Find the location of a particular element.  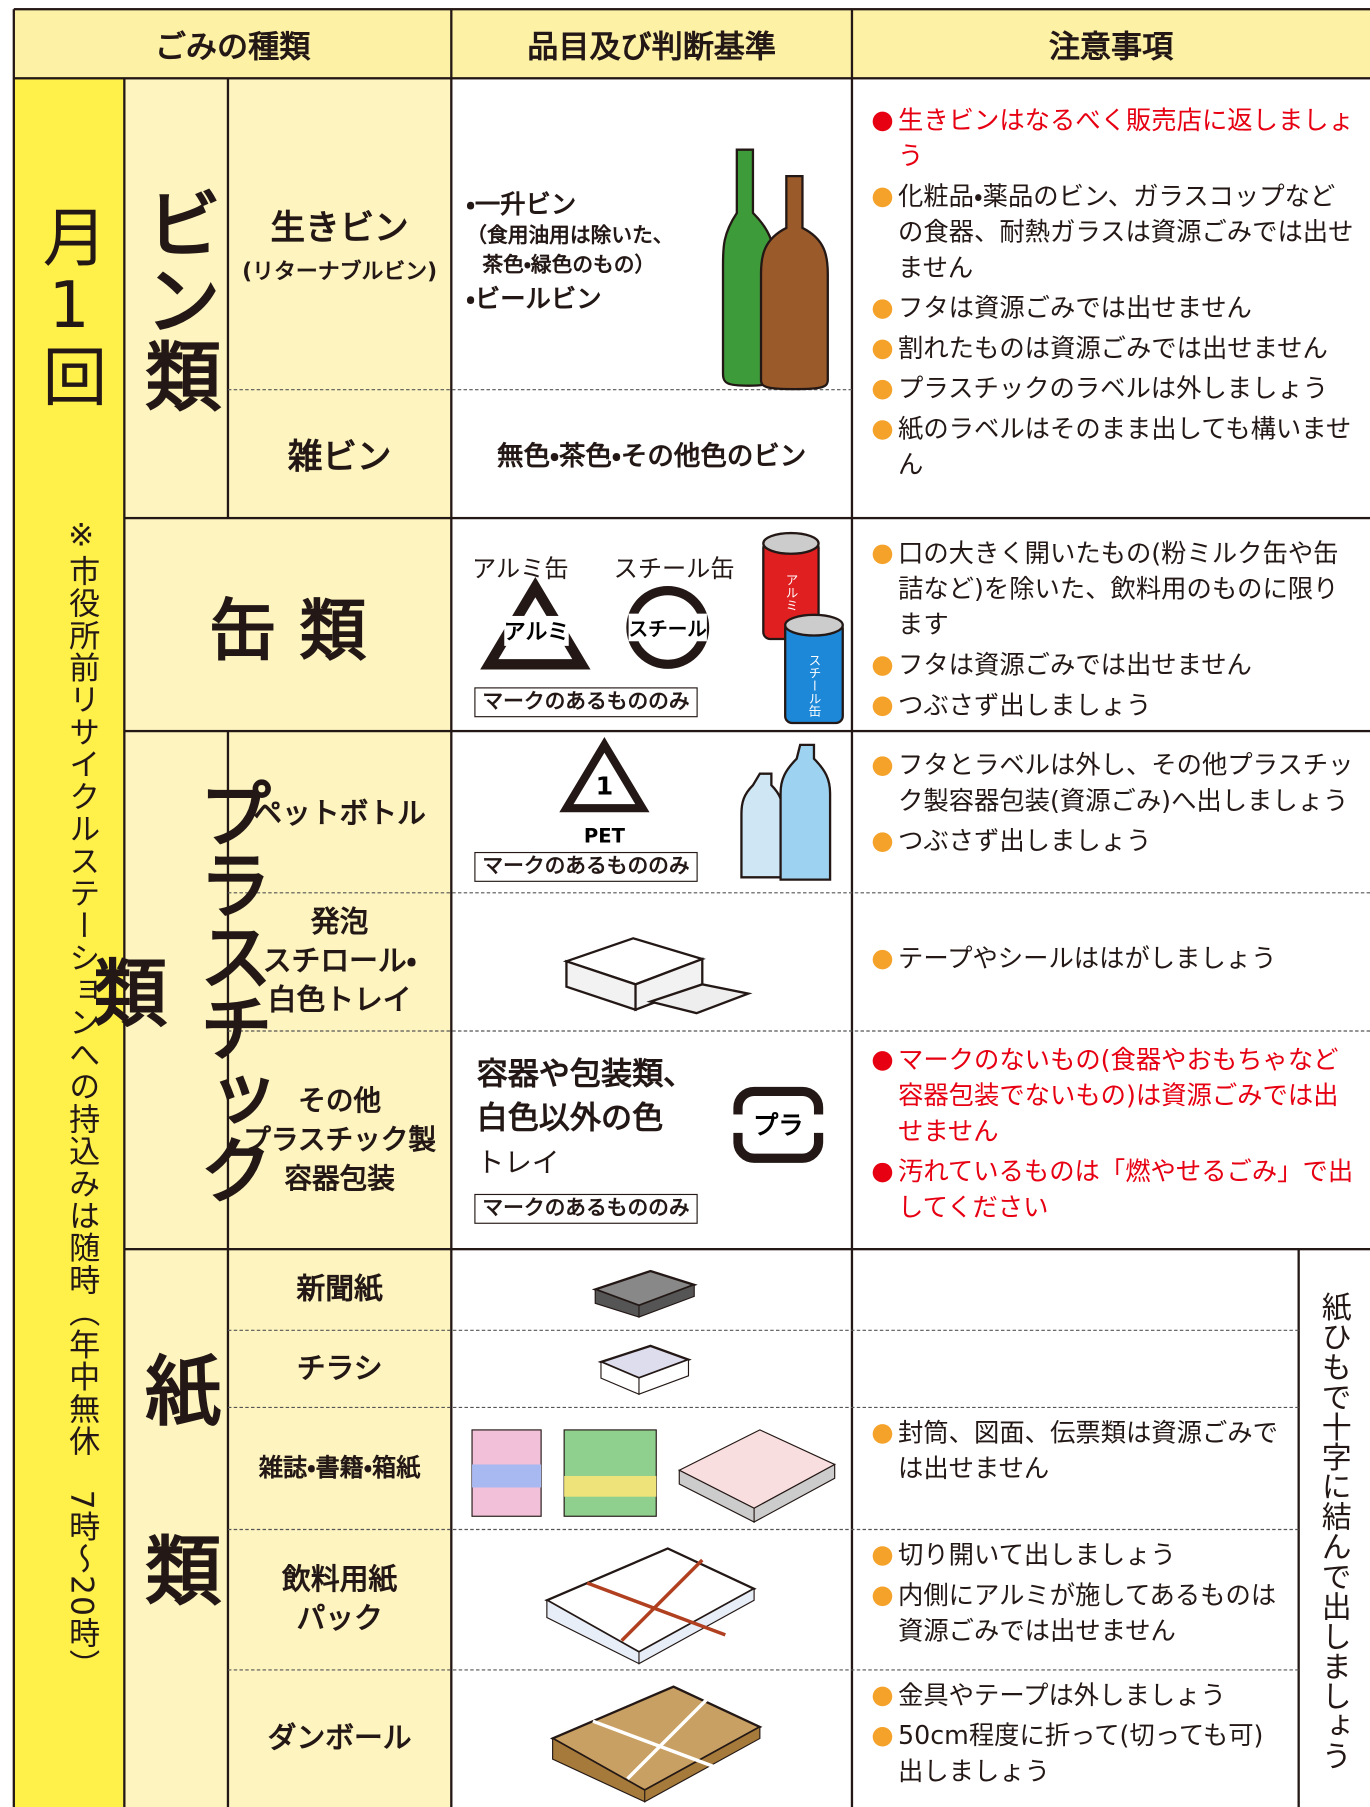

bottle-illustration is located at coordinates (775, 269).